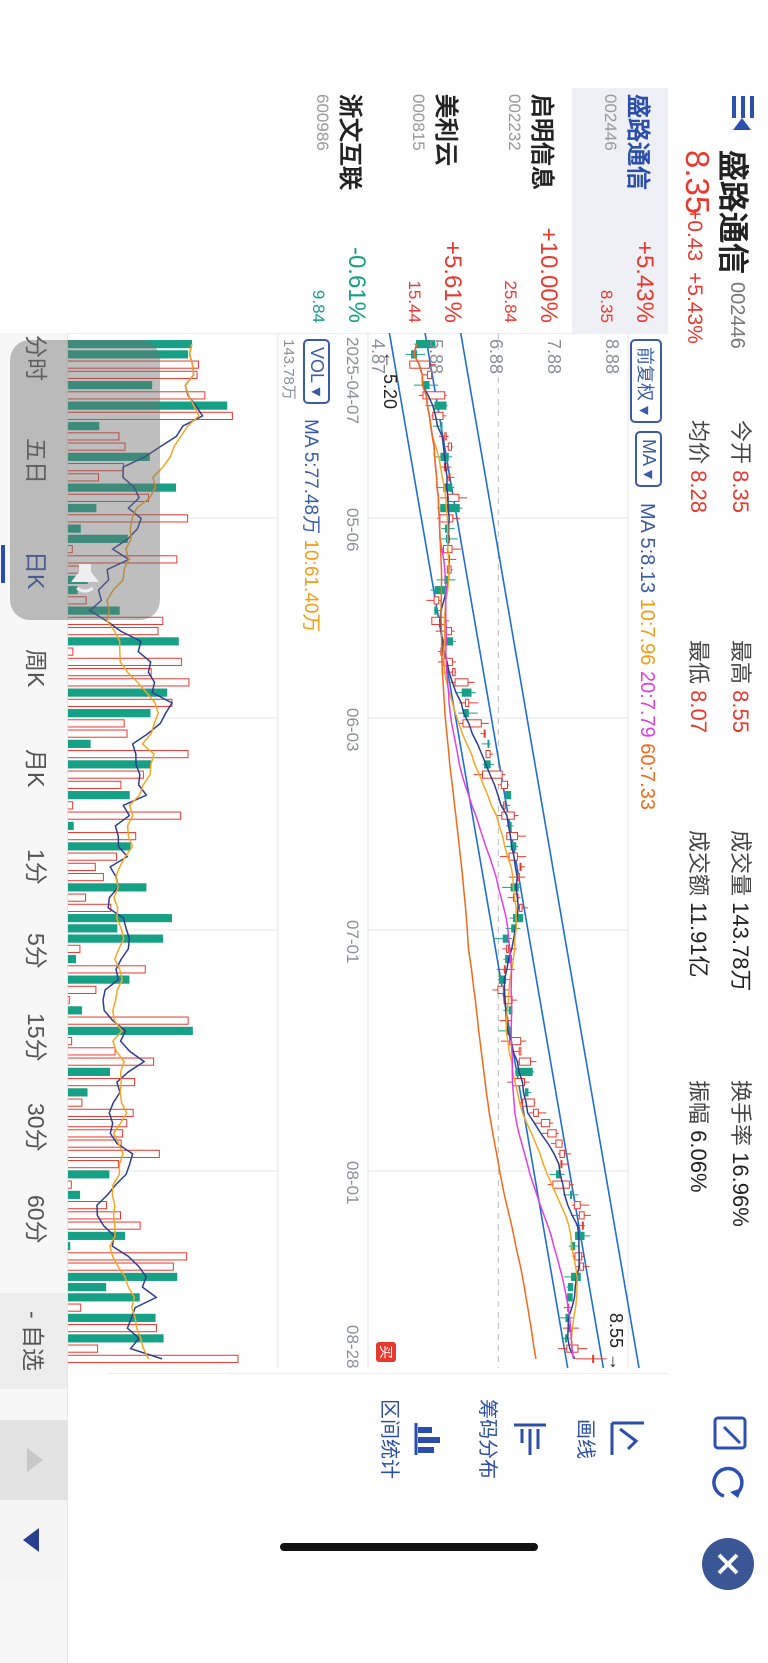 The height and width of the screenshot is (1663, 768). What do you see at coordinates (445, 130) in the screenshot?
I see `watchlist-name: 美利云` at bounding box center [445, 130].